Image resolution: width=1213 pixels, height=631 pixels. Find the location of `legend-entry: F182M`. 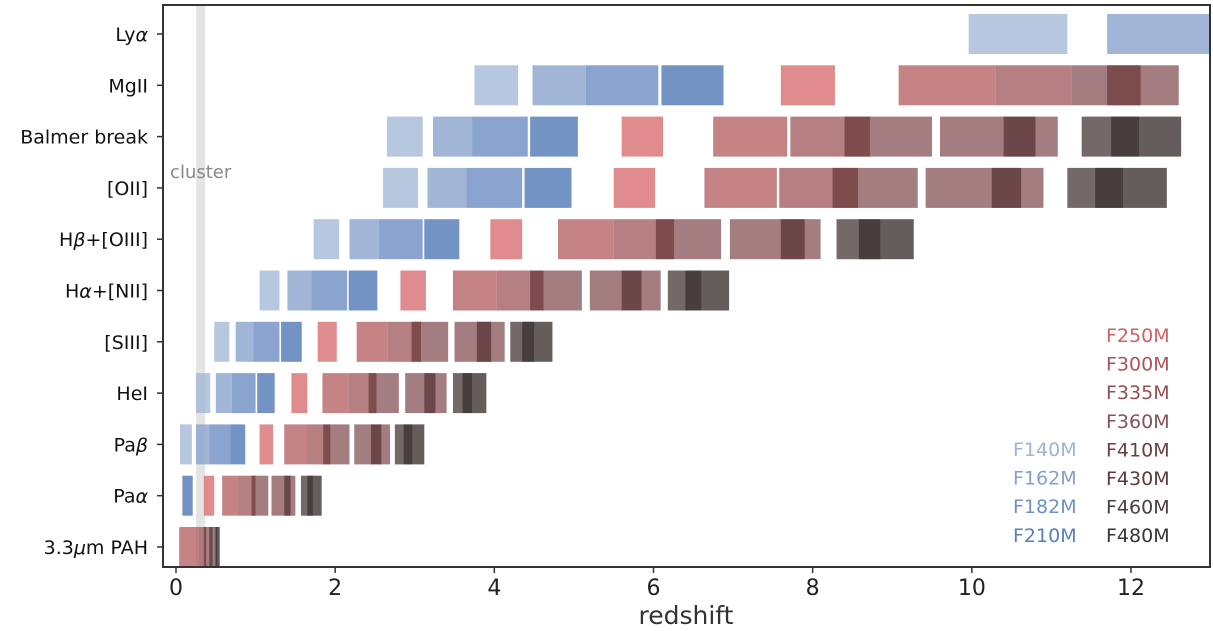

legend-entry: F182M is located at coordinates (1045, 507).